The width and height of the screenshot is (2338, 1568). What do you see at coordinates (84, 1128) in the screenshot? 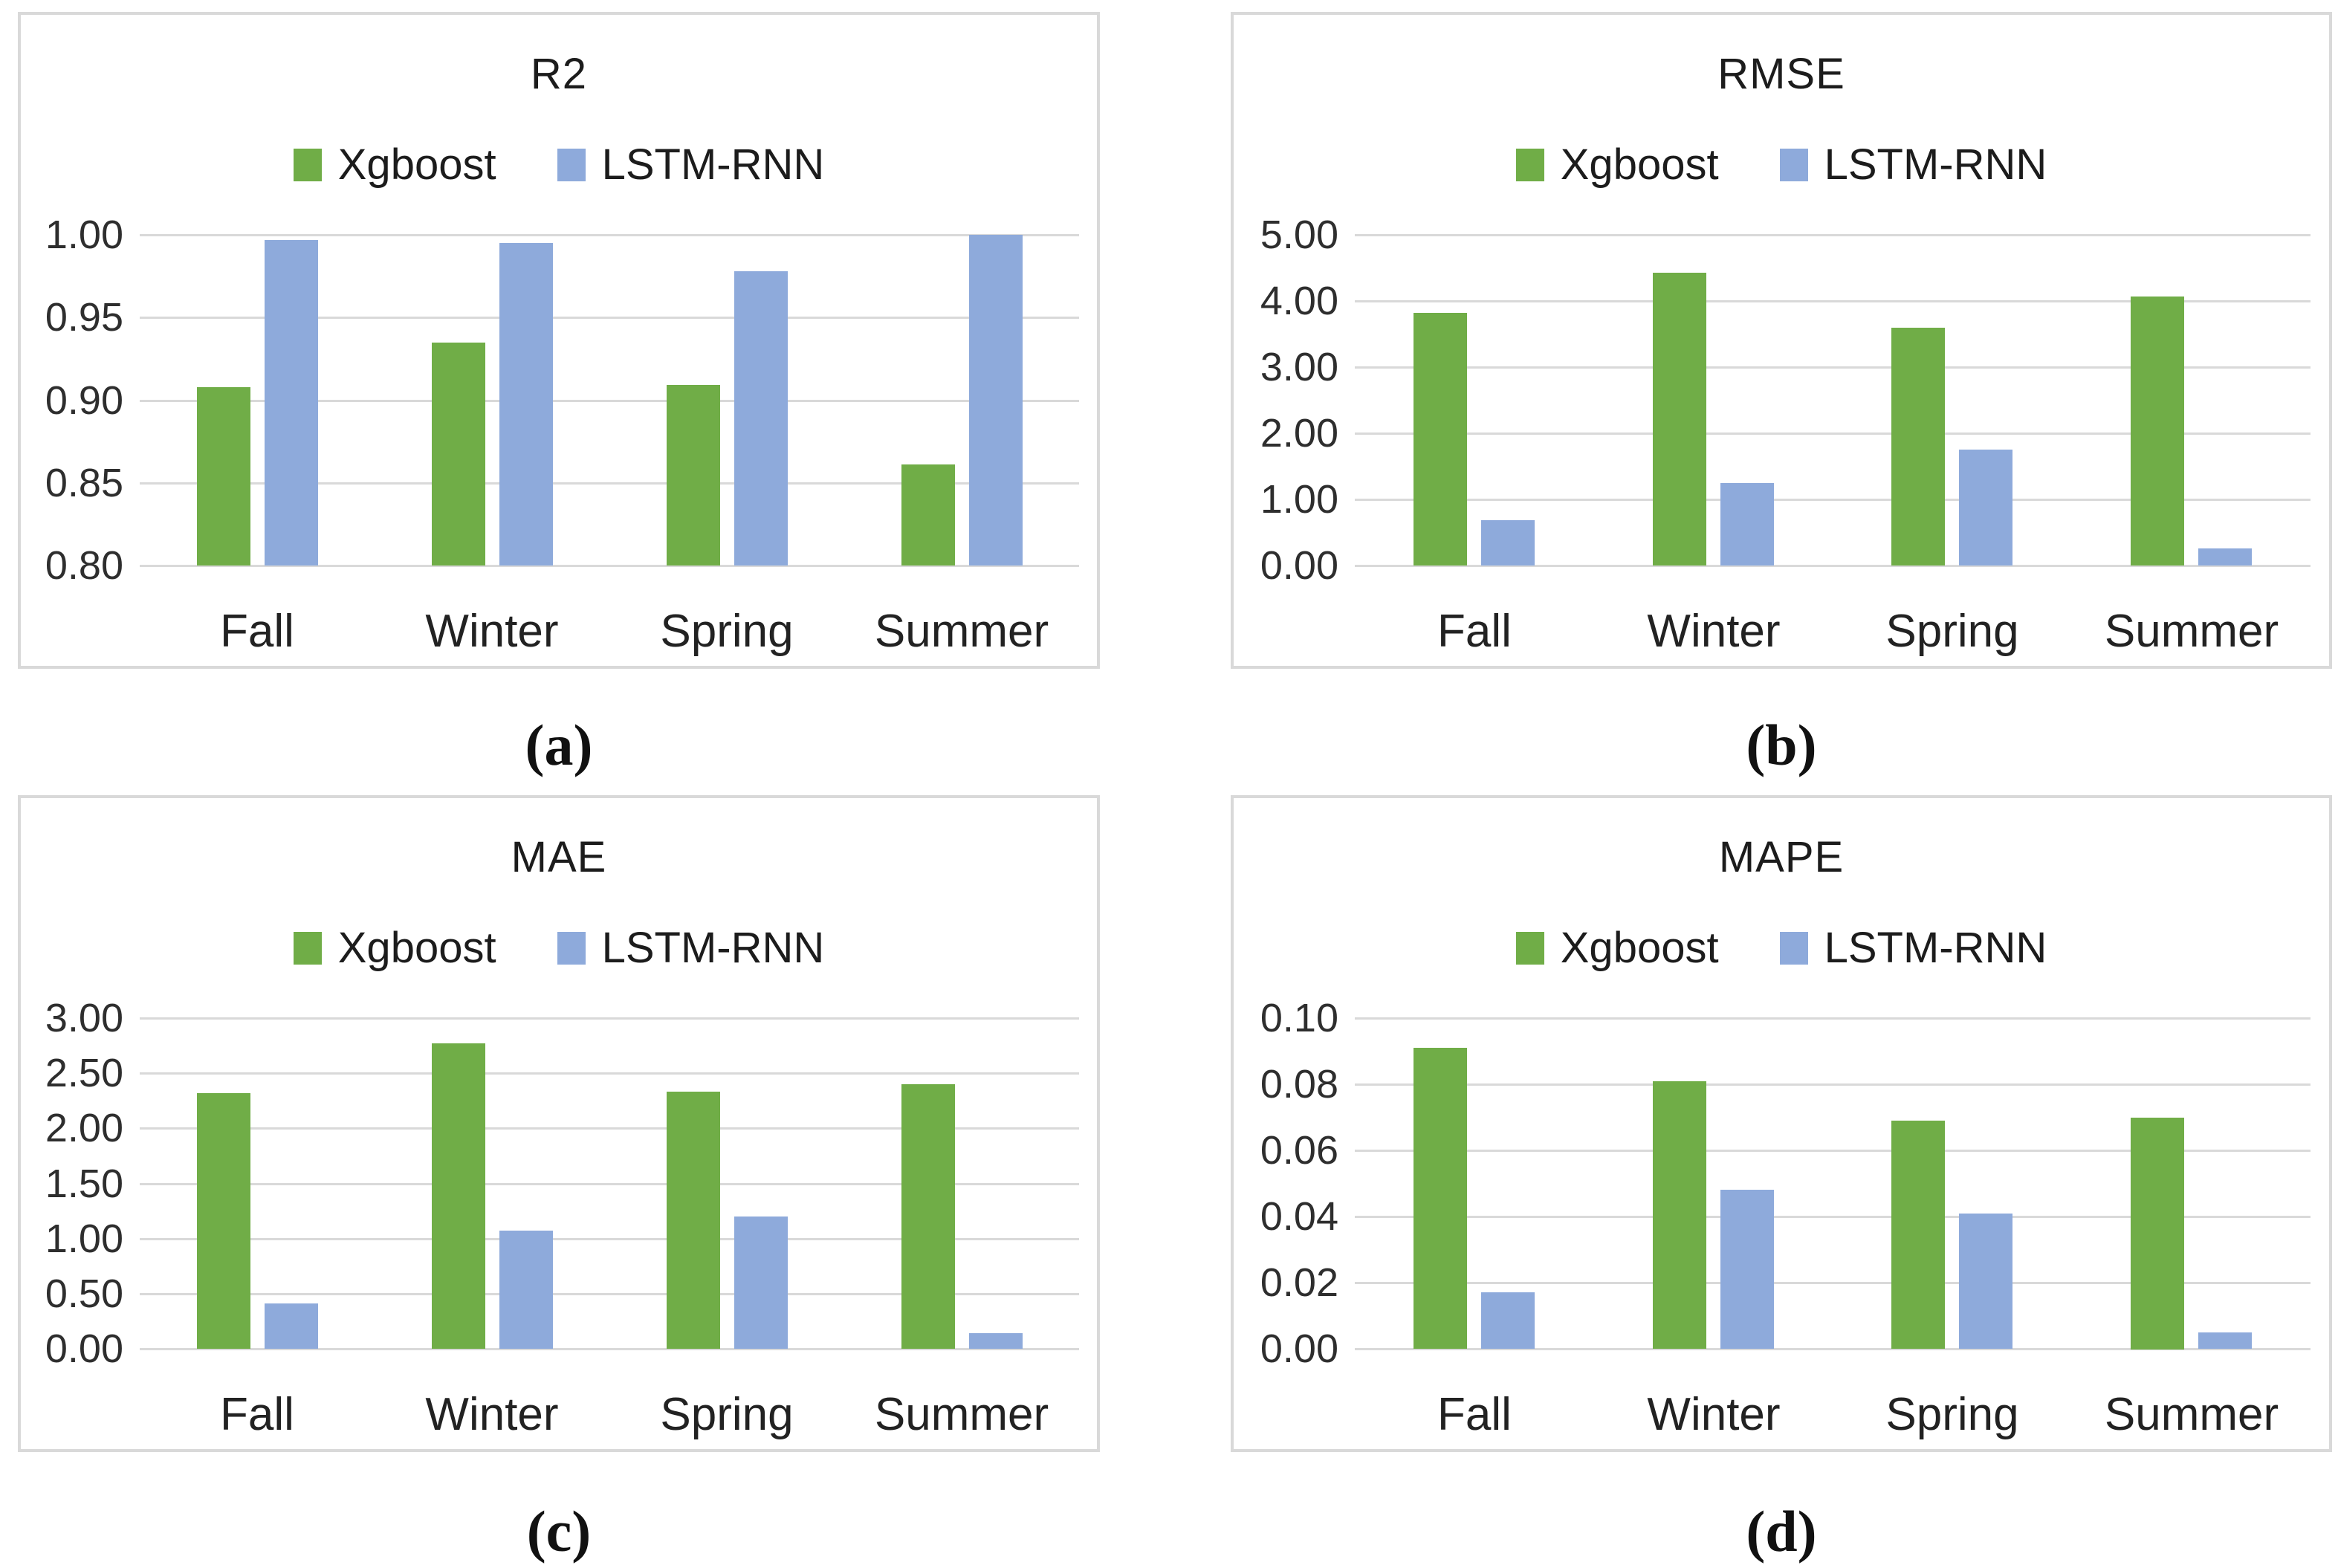
I see `y-tick-label: 2.00` at bounding box center [84, 1128].